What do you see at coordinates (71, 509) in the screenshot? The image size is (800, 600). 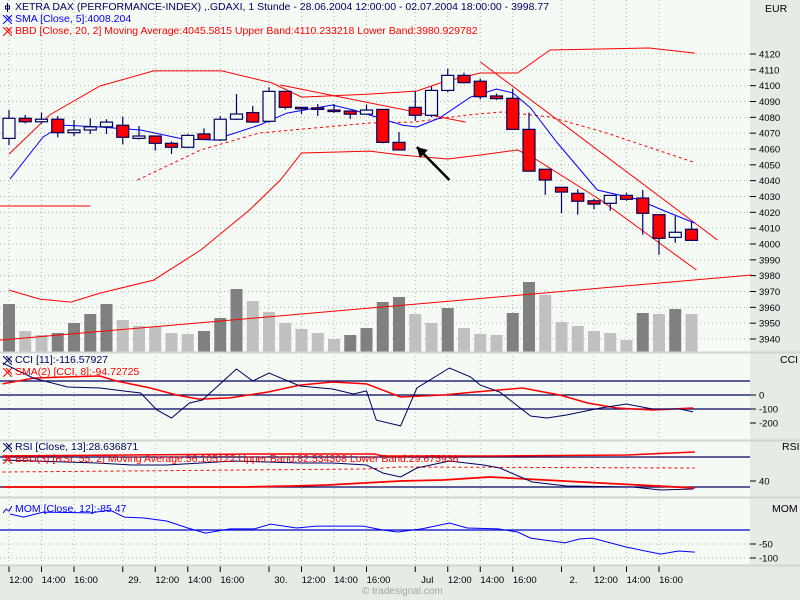 I see `mom-legend-label: MOM [Close, 12]:-85.47` at bounding box center [71, 509].